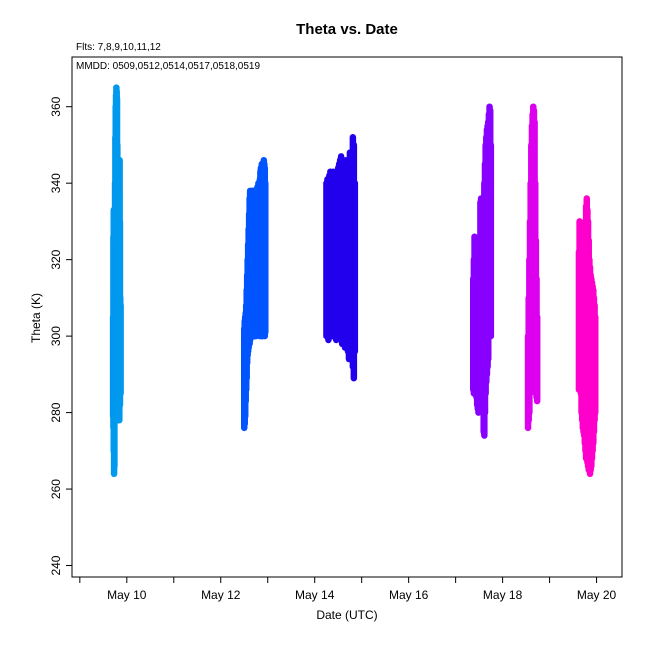 The height and width of the screenshot is (650, 650). Describe the element at coordinates (409, 595) in the screenshot. I see `x-tick-label: May 16` at that location.